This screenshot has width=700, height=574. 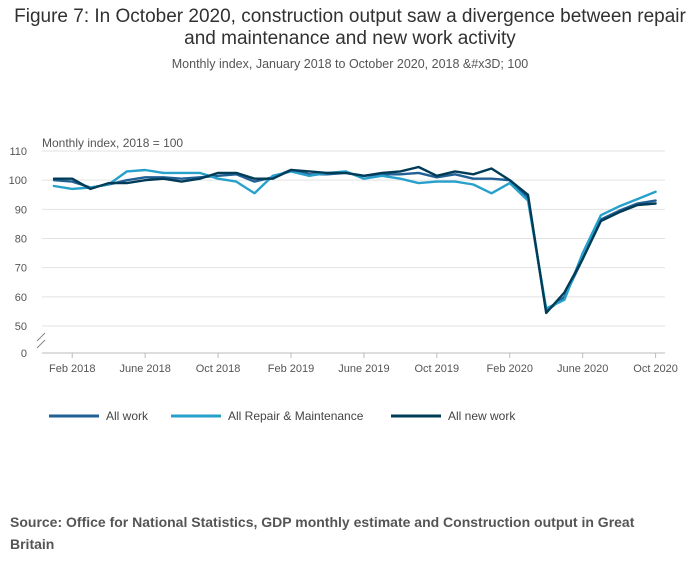 What do you see at coordinates (655, 369) in the screenshot?
I see `x-tick-label: Oct 2020` at bounding box center [655, 369].